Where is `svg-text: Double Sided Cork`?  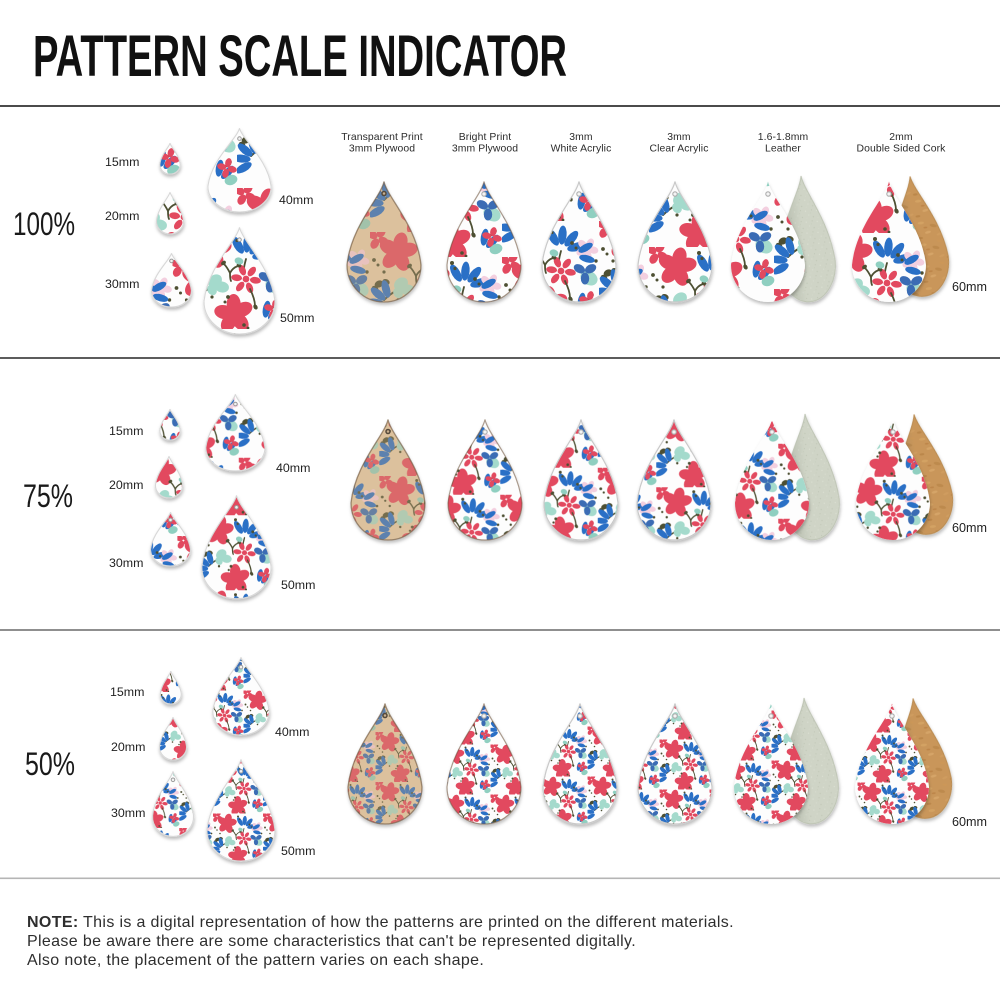 svg-text: Double Sided Cork is located at coordinates (902, 149).